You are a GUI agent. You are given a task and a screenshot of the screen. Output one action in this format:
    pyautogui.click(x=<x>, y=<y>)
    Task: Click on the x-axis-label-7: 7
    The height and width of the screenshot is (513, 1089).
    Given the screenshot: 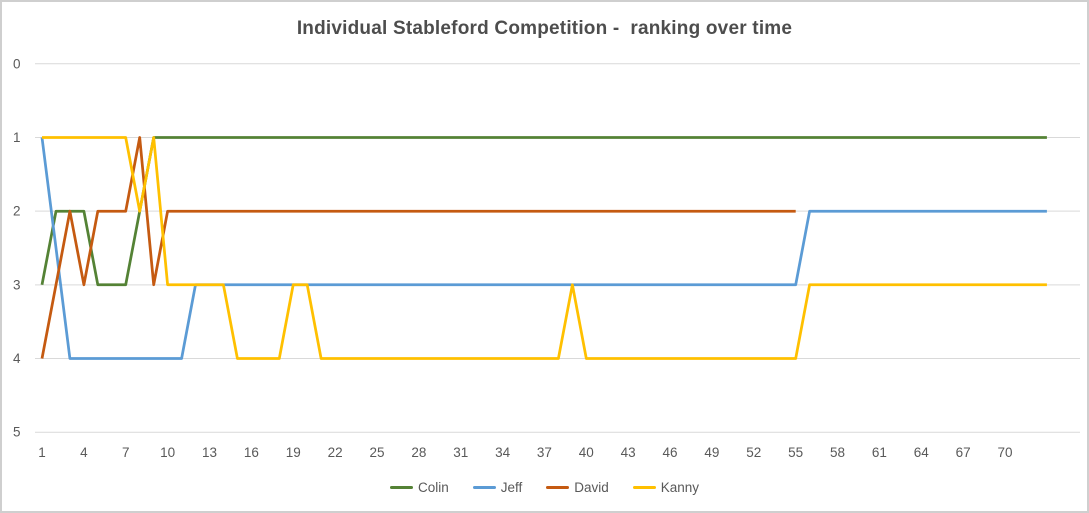 What is the action you would take?
    pyautogui.click(x=126, y=452)
    